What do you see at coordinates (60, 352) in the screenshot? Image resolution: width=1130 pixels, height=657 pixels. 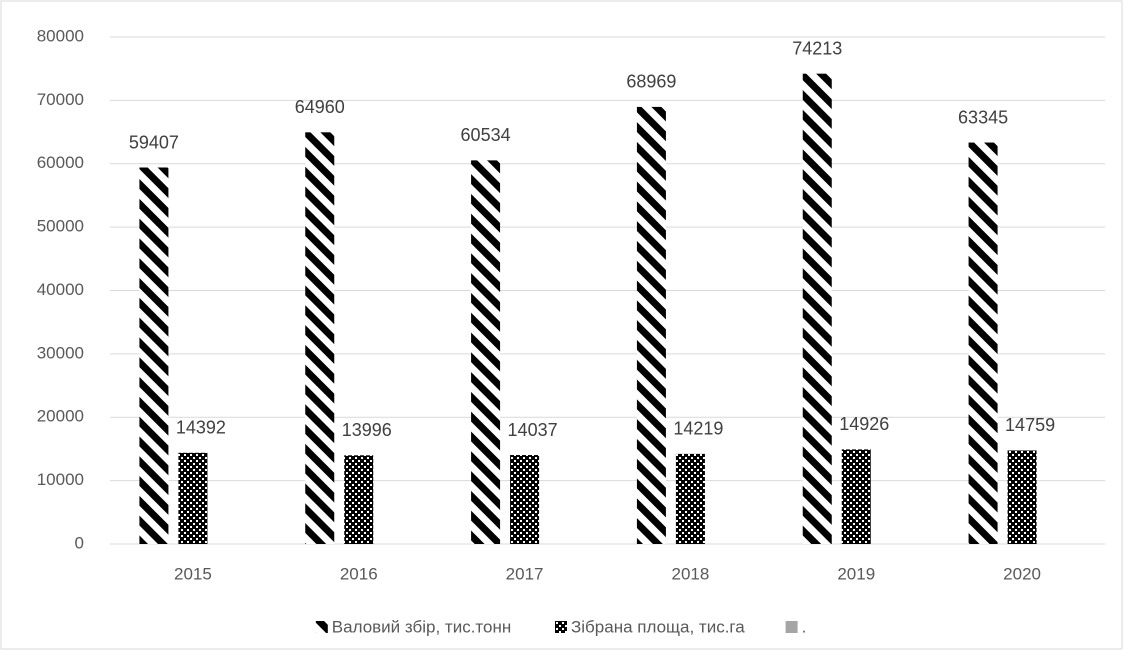 I see `y-tick-label: 30000` at bounding box center [60, 352].